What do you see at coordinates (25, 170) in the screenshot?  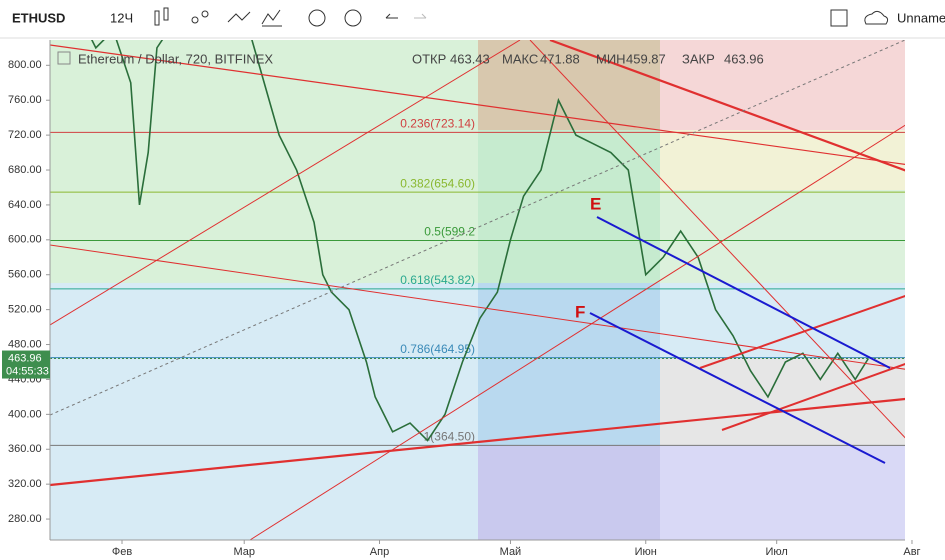 I see `y-tick-label: 680.00` at bounding box center [25, 170].